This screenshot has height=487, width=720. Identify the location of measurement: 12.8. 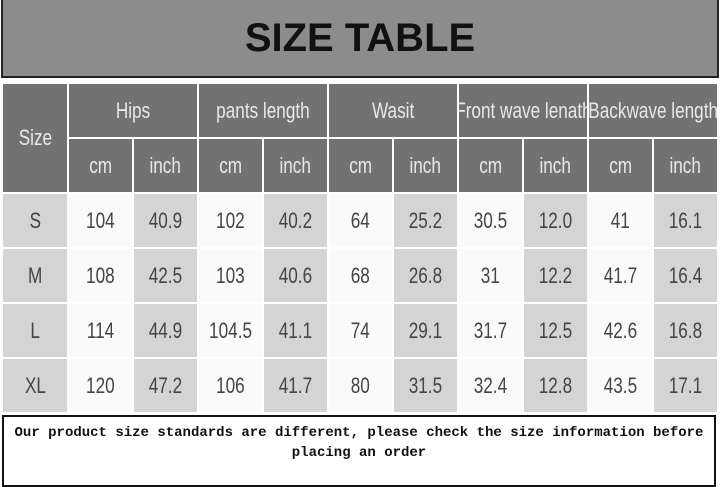
(555, 385).